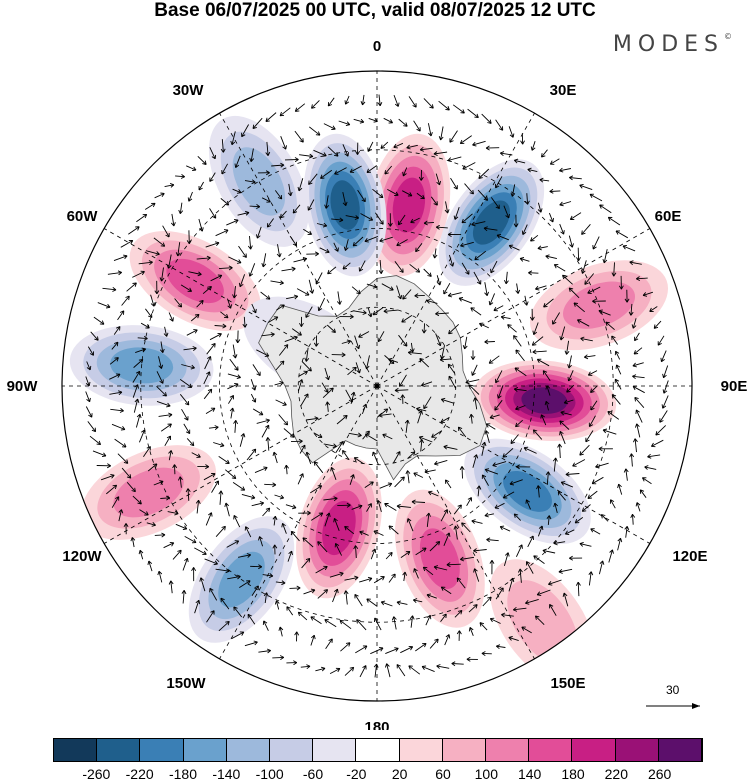  What do you see at coordinates (259, 181) in the screenshot?
I see `anomaly-contour` at bounding box center [259, 181].